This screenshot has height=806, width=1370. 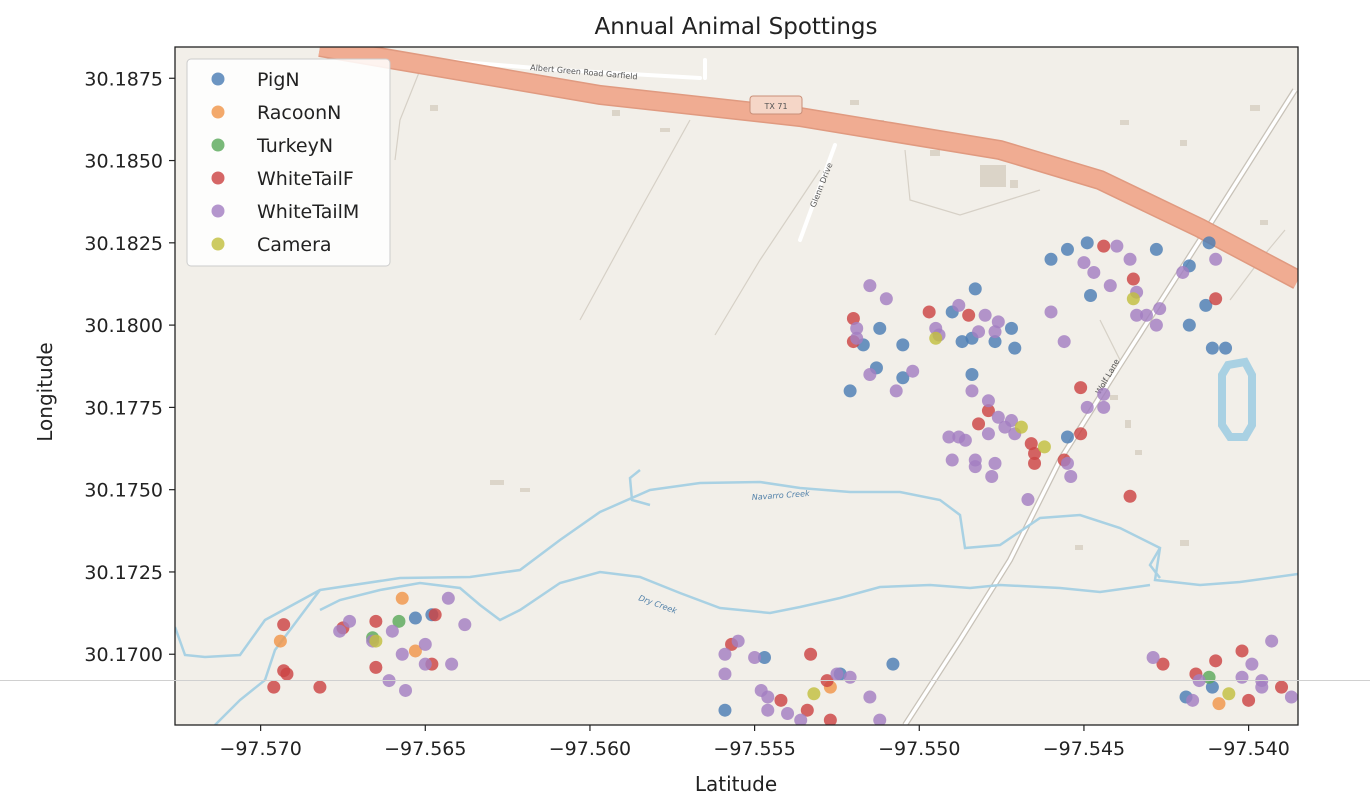 What do you see at coordinates (123, 655) in the screenshot?
I see `y-tick-label: 30.1700` at bounding box center [123, 655].